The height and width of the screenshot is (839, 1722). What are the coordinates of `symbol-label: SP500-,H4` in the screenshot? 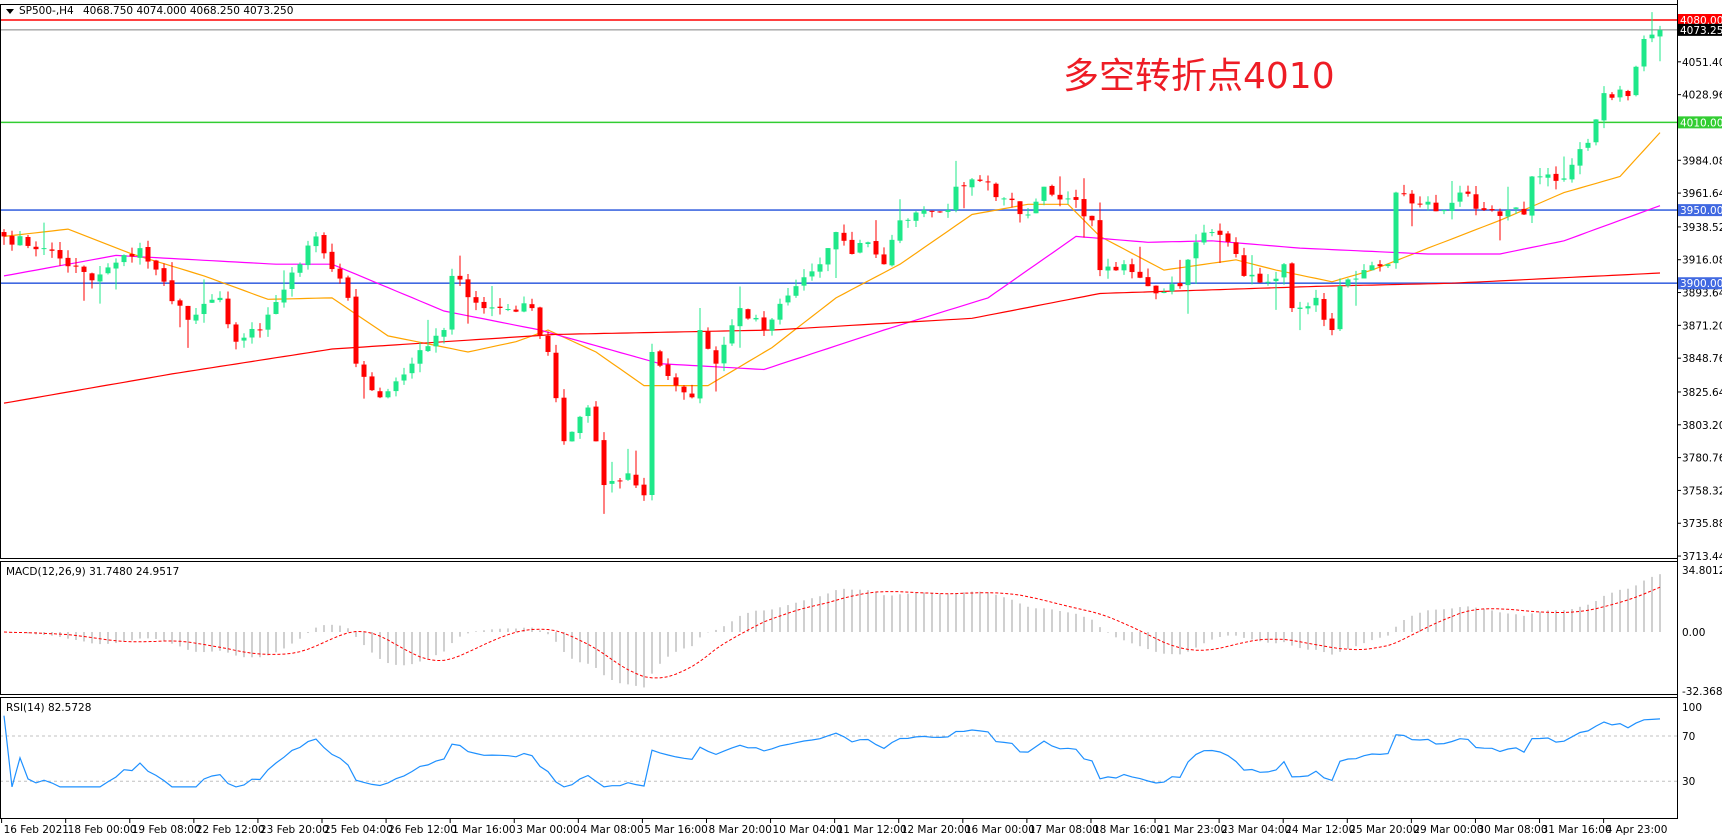 It's located at (46, 11).